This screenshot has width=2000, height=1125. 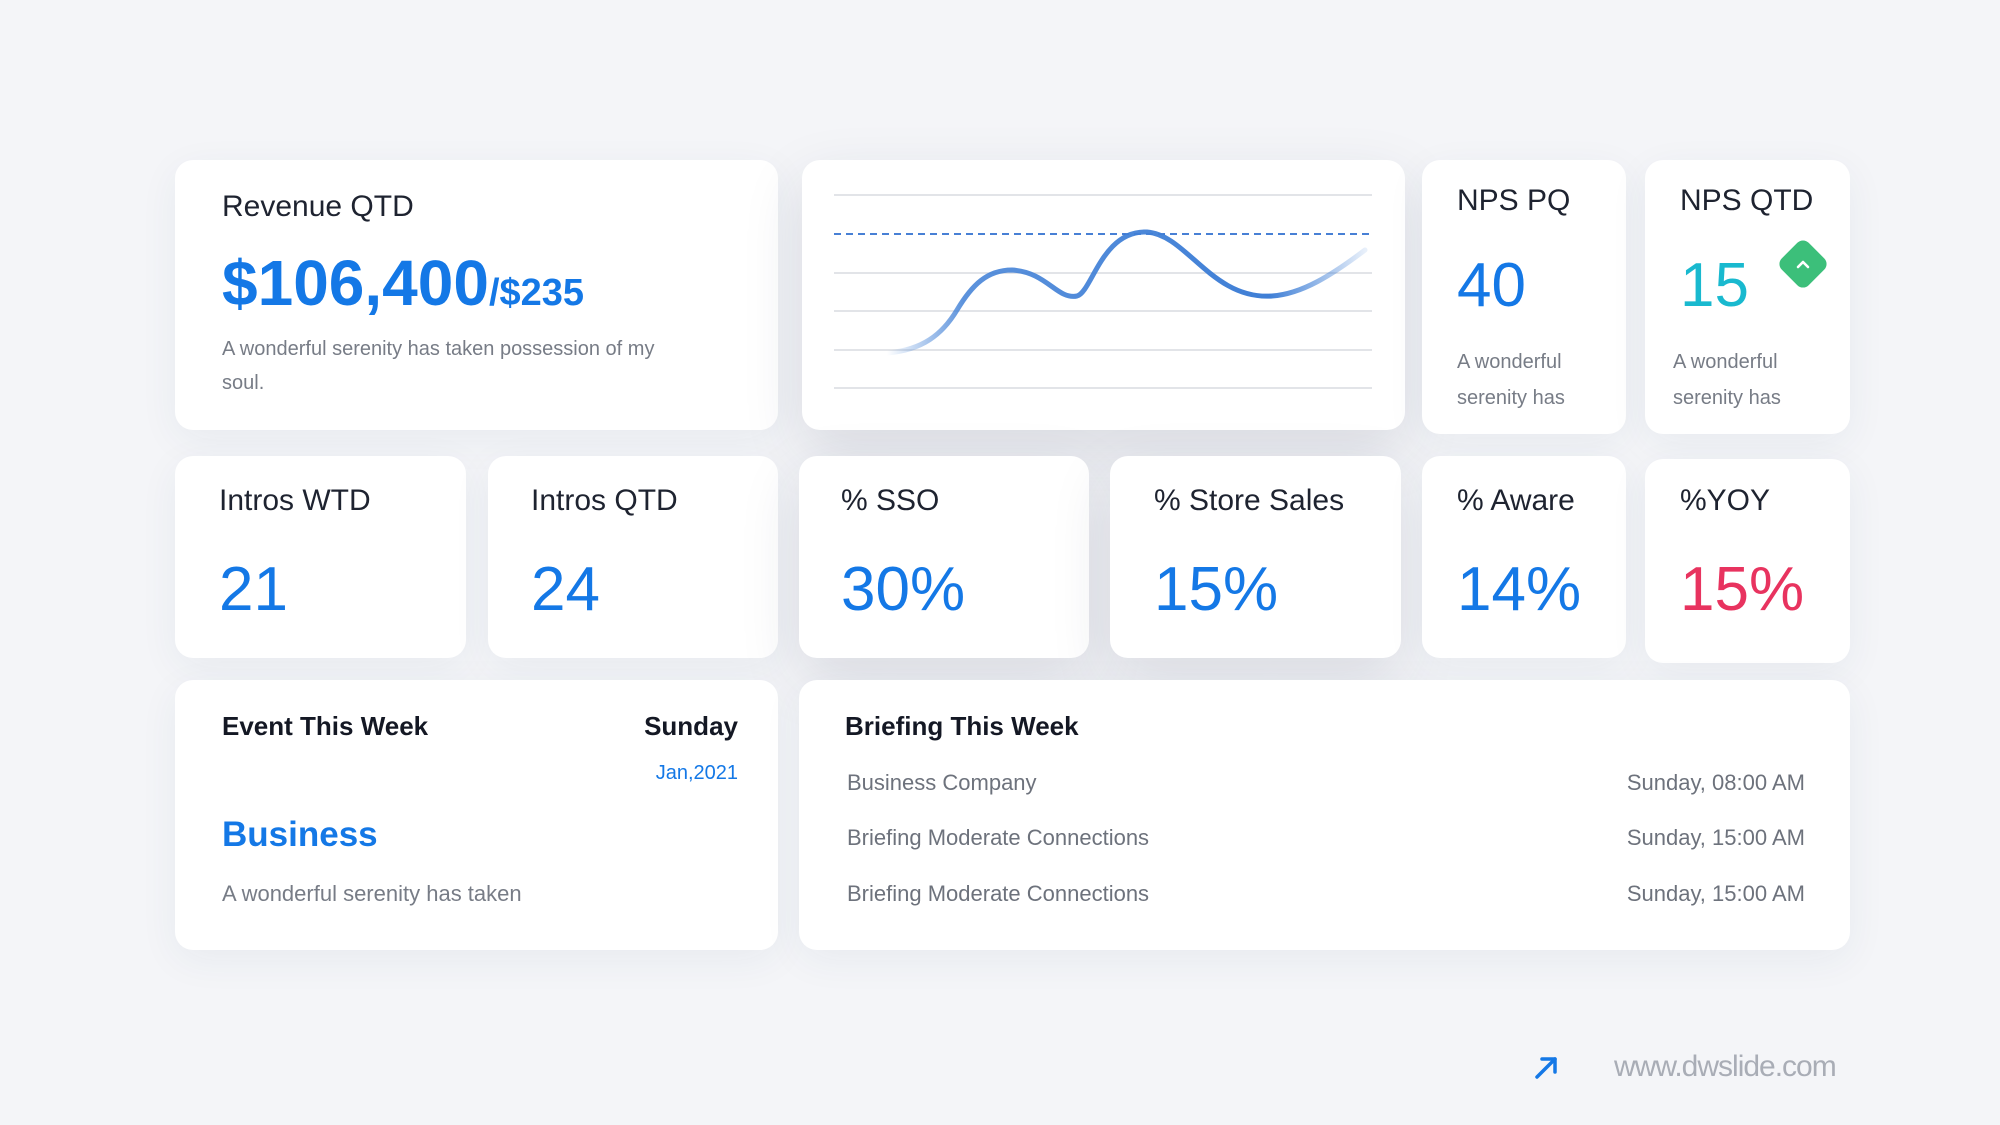 I want to click on nps-pq-description: A wonderful serenity has, so click(x=1511, y=380).